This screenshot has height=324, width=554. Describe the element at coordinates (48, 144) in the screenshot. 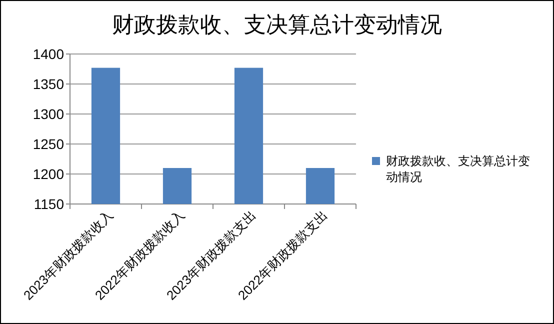

I see `y-tick-label: 1250` at that location.